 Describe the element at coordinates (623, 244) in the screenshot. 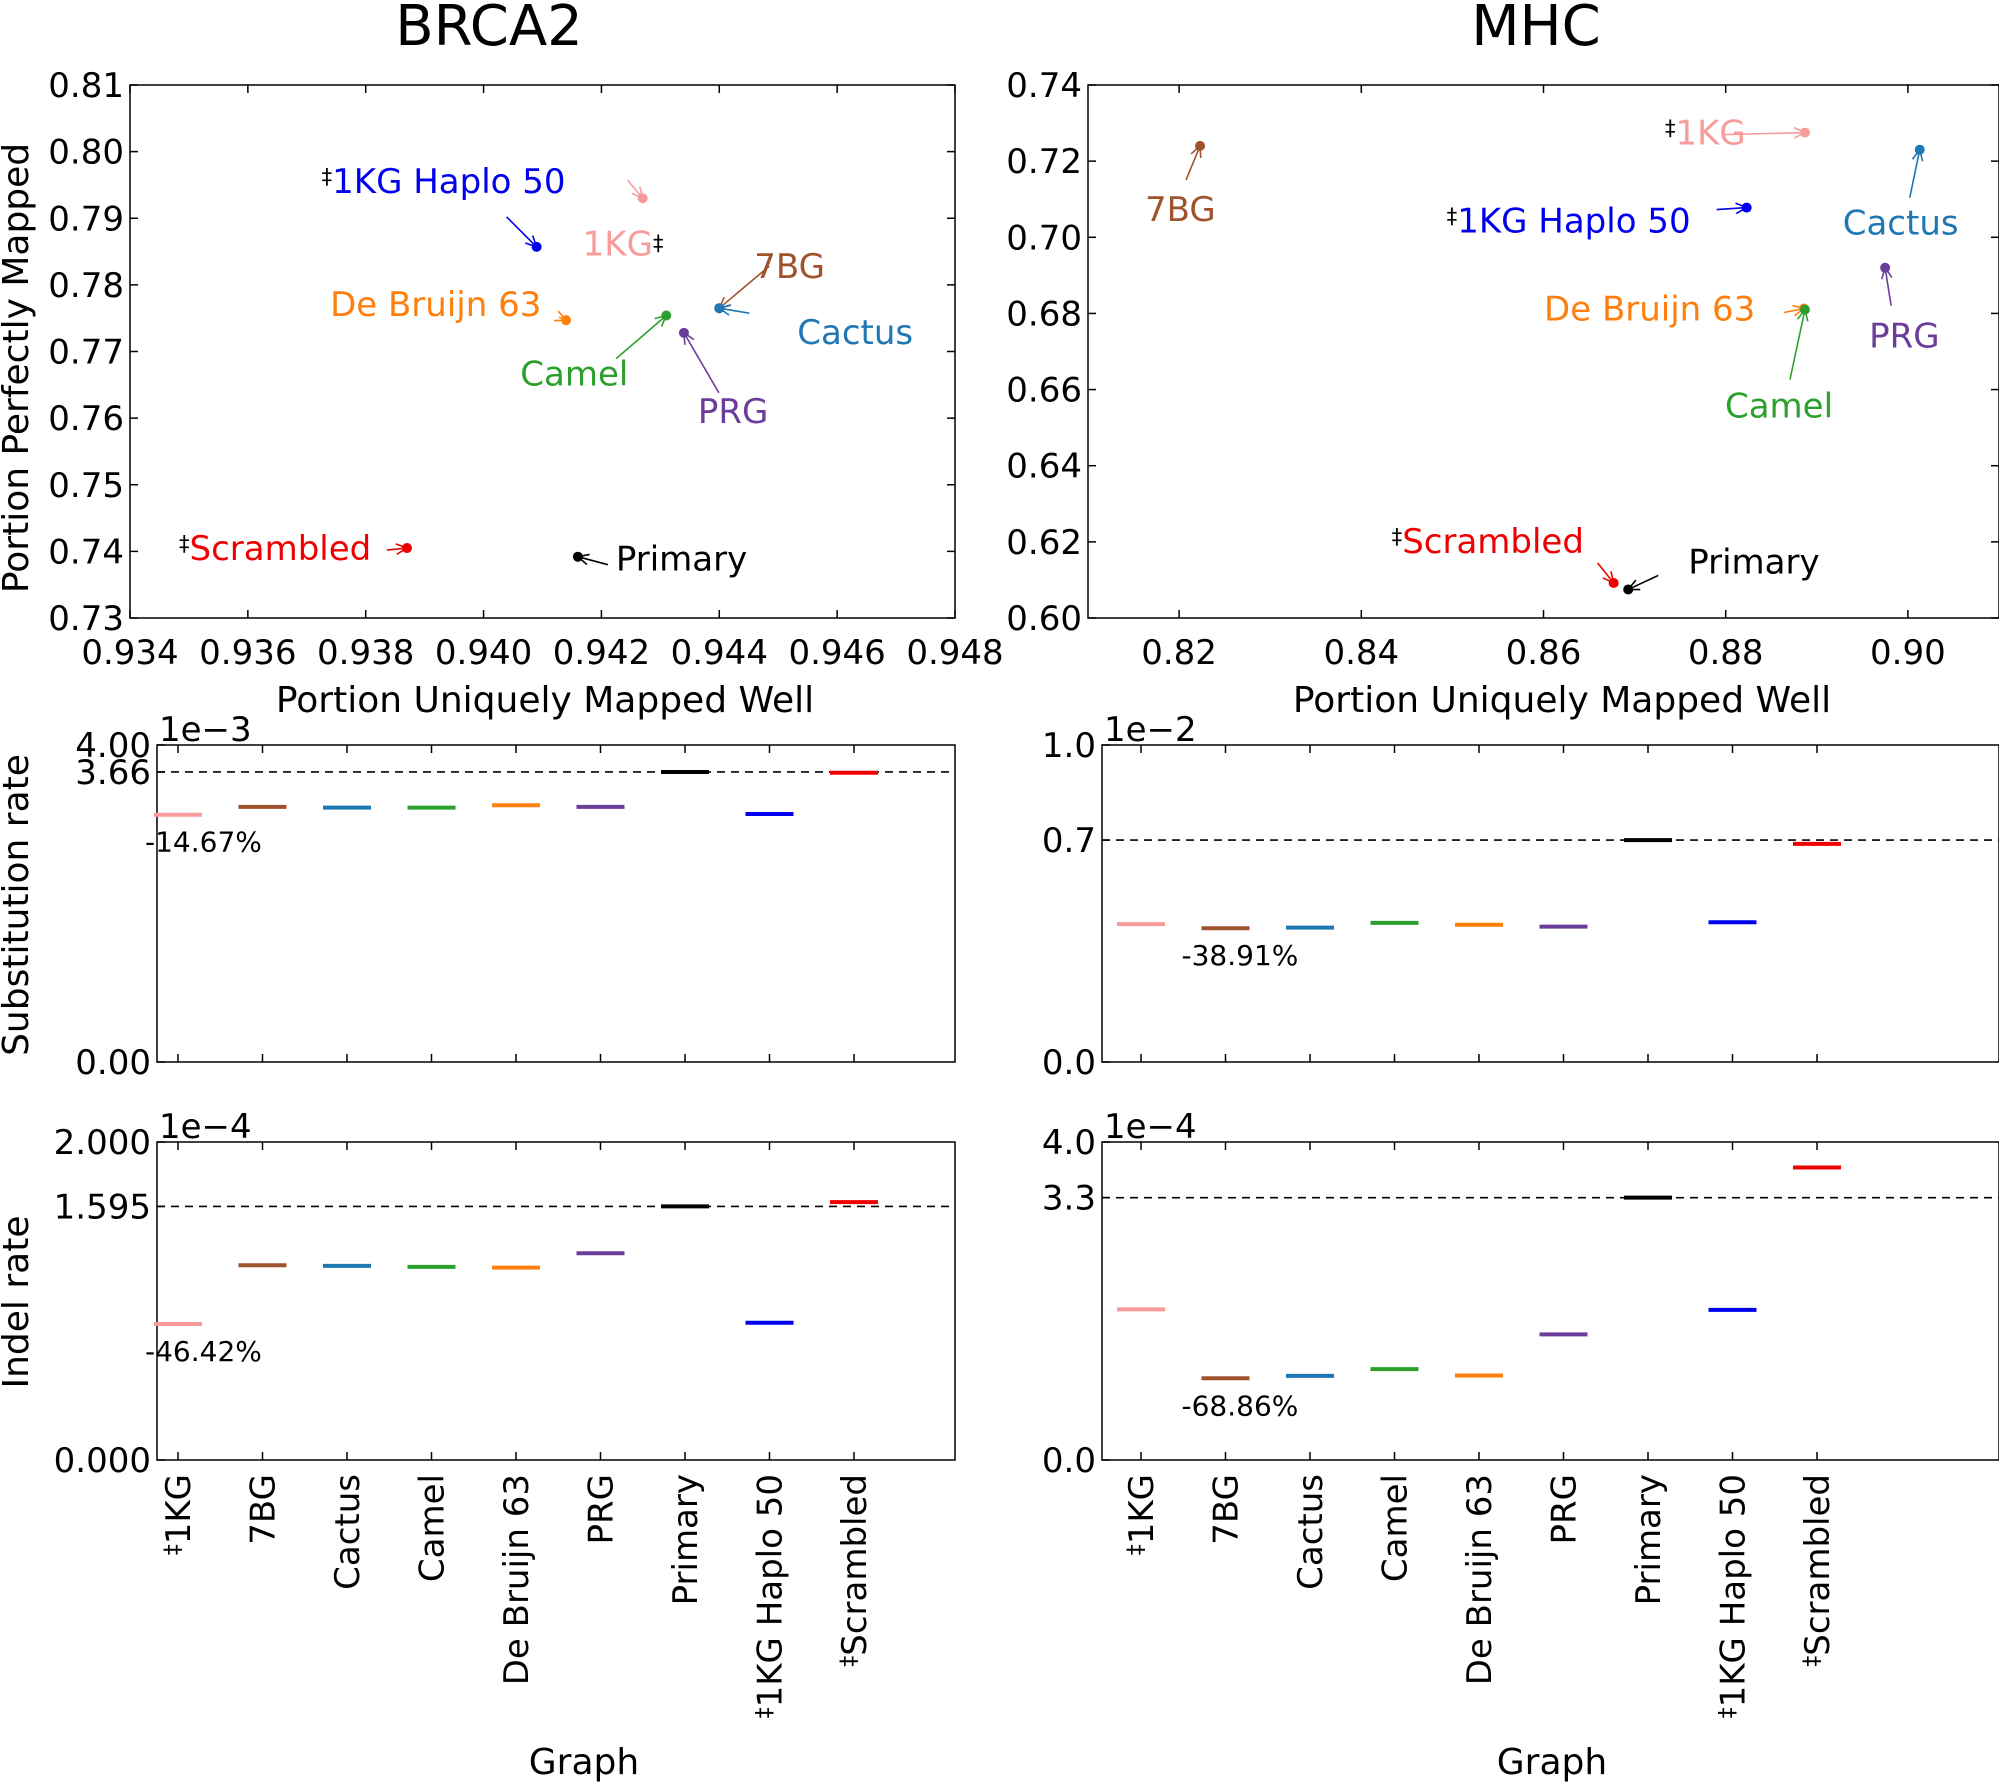

I see `brca2-scatter-point-label: 1KG‡` at that location.